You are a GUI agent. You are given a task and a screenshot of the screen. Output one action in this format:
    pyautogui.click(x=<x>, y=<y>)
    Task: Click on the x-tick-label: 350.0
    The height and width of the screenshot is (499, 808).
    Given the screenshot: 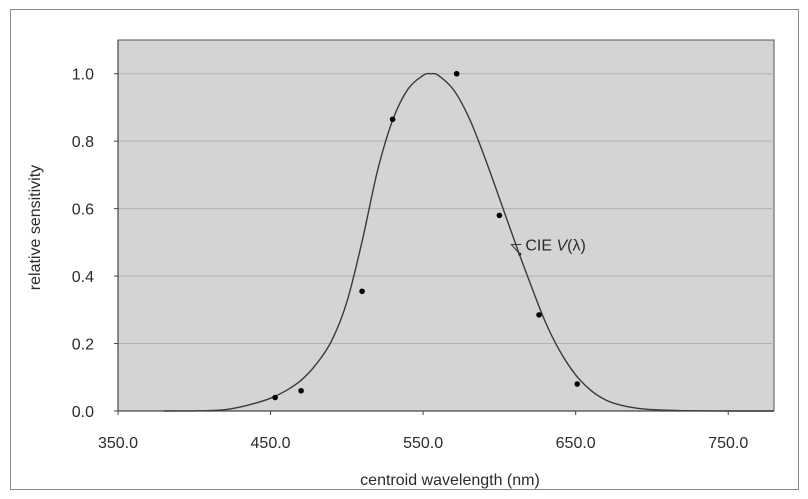 What is the action you would take?
    pyautogui.click(x=118, y=443)
    